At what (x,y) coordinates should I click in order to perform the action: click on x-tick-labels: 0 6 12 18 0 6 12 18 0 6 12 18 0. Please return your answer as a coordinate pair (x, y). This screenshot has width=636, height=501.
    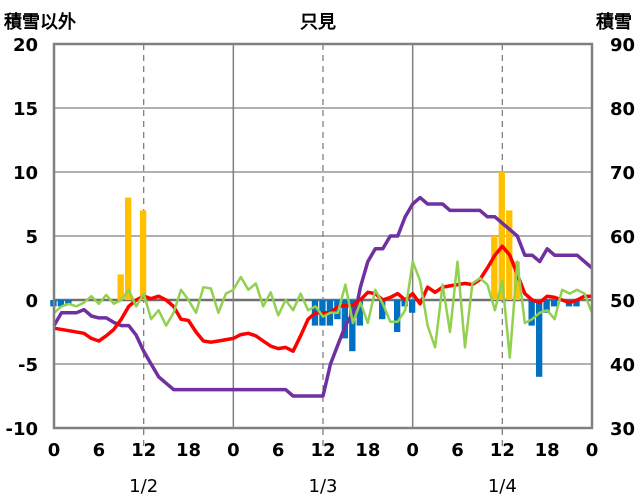
    Looking at the image, I should click on (323, 450).